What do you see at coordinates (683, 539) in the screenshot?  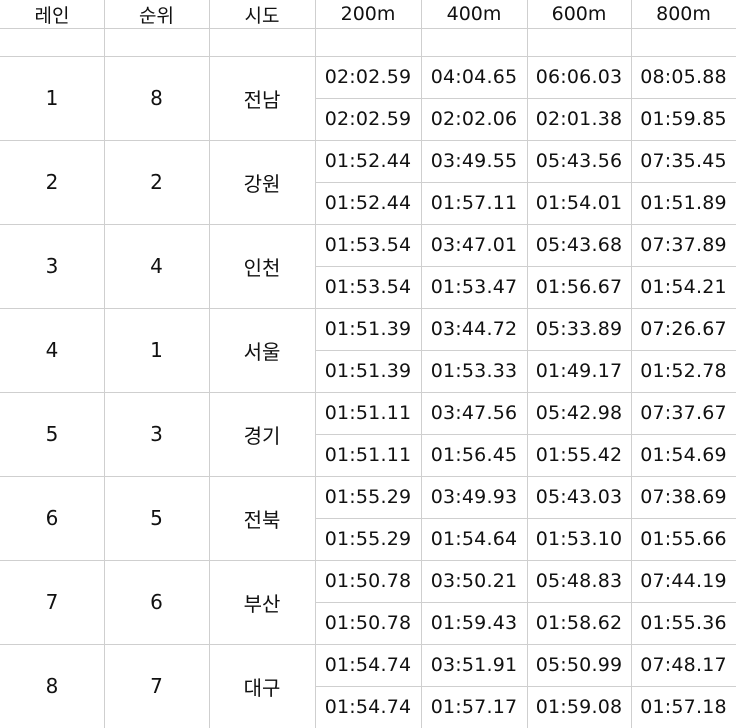 I see `split-time-cell: 01:55.66` at bounding box center [683, 539].